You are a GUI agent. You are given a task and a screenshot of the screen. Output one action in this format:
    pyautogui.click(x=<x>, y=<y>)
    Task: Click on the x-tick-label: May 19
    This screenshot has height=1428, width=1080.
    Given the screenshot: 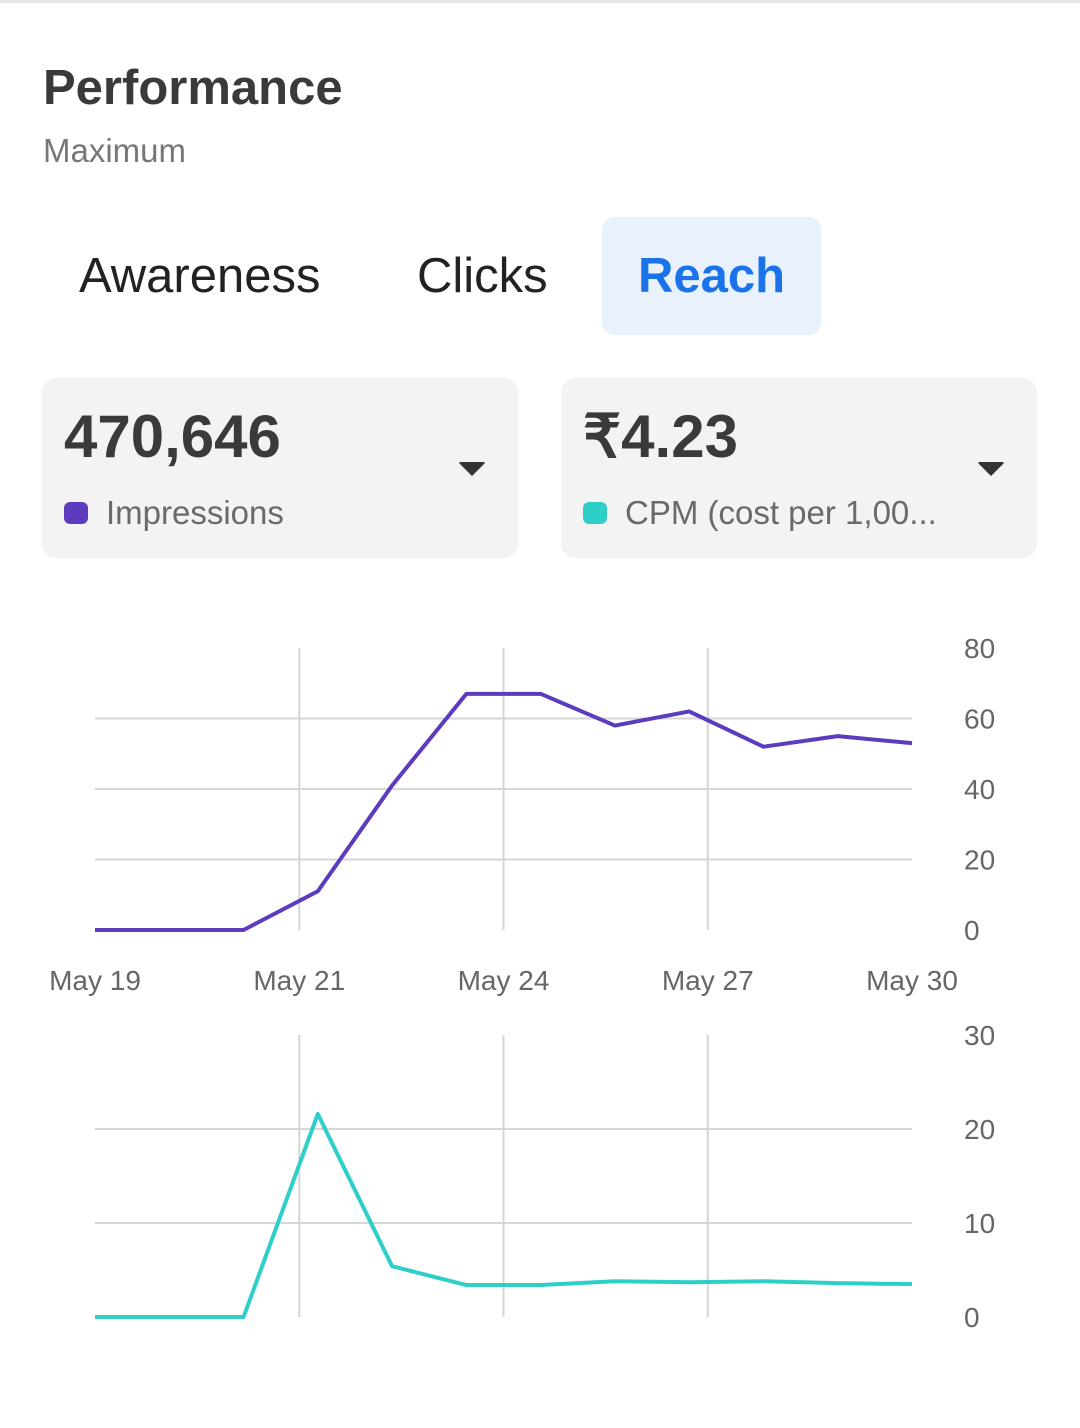 What is the action you would take?
    pyautogui.click(x=95, y=980)
    